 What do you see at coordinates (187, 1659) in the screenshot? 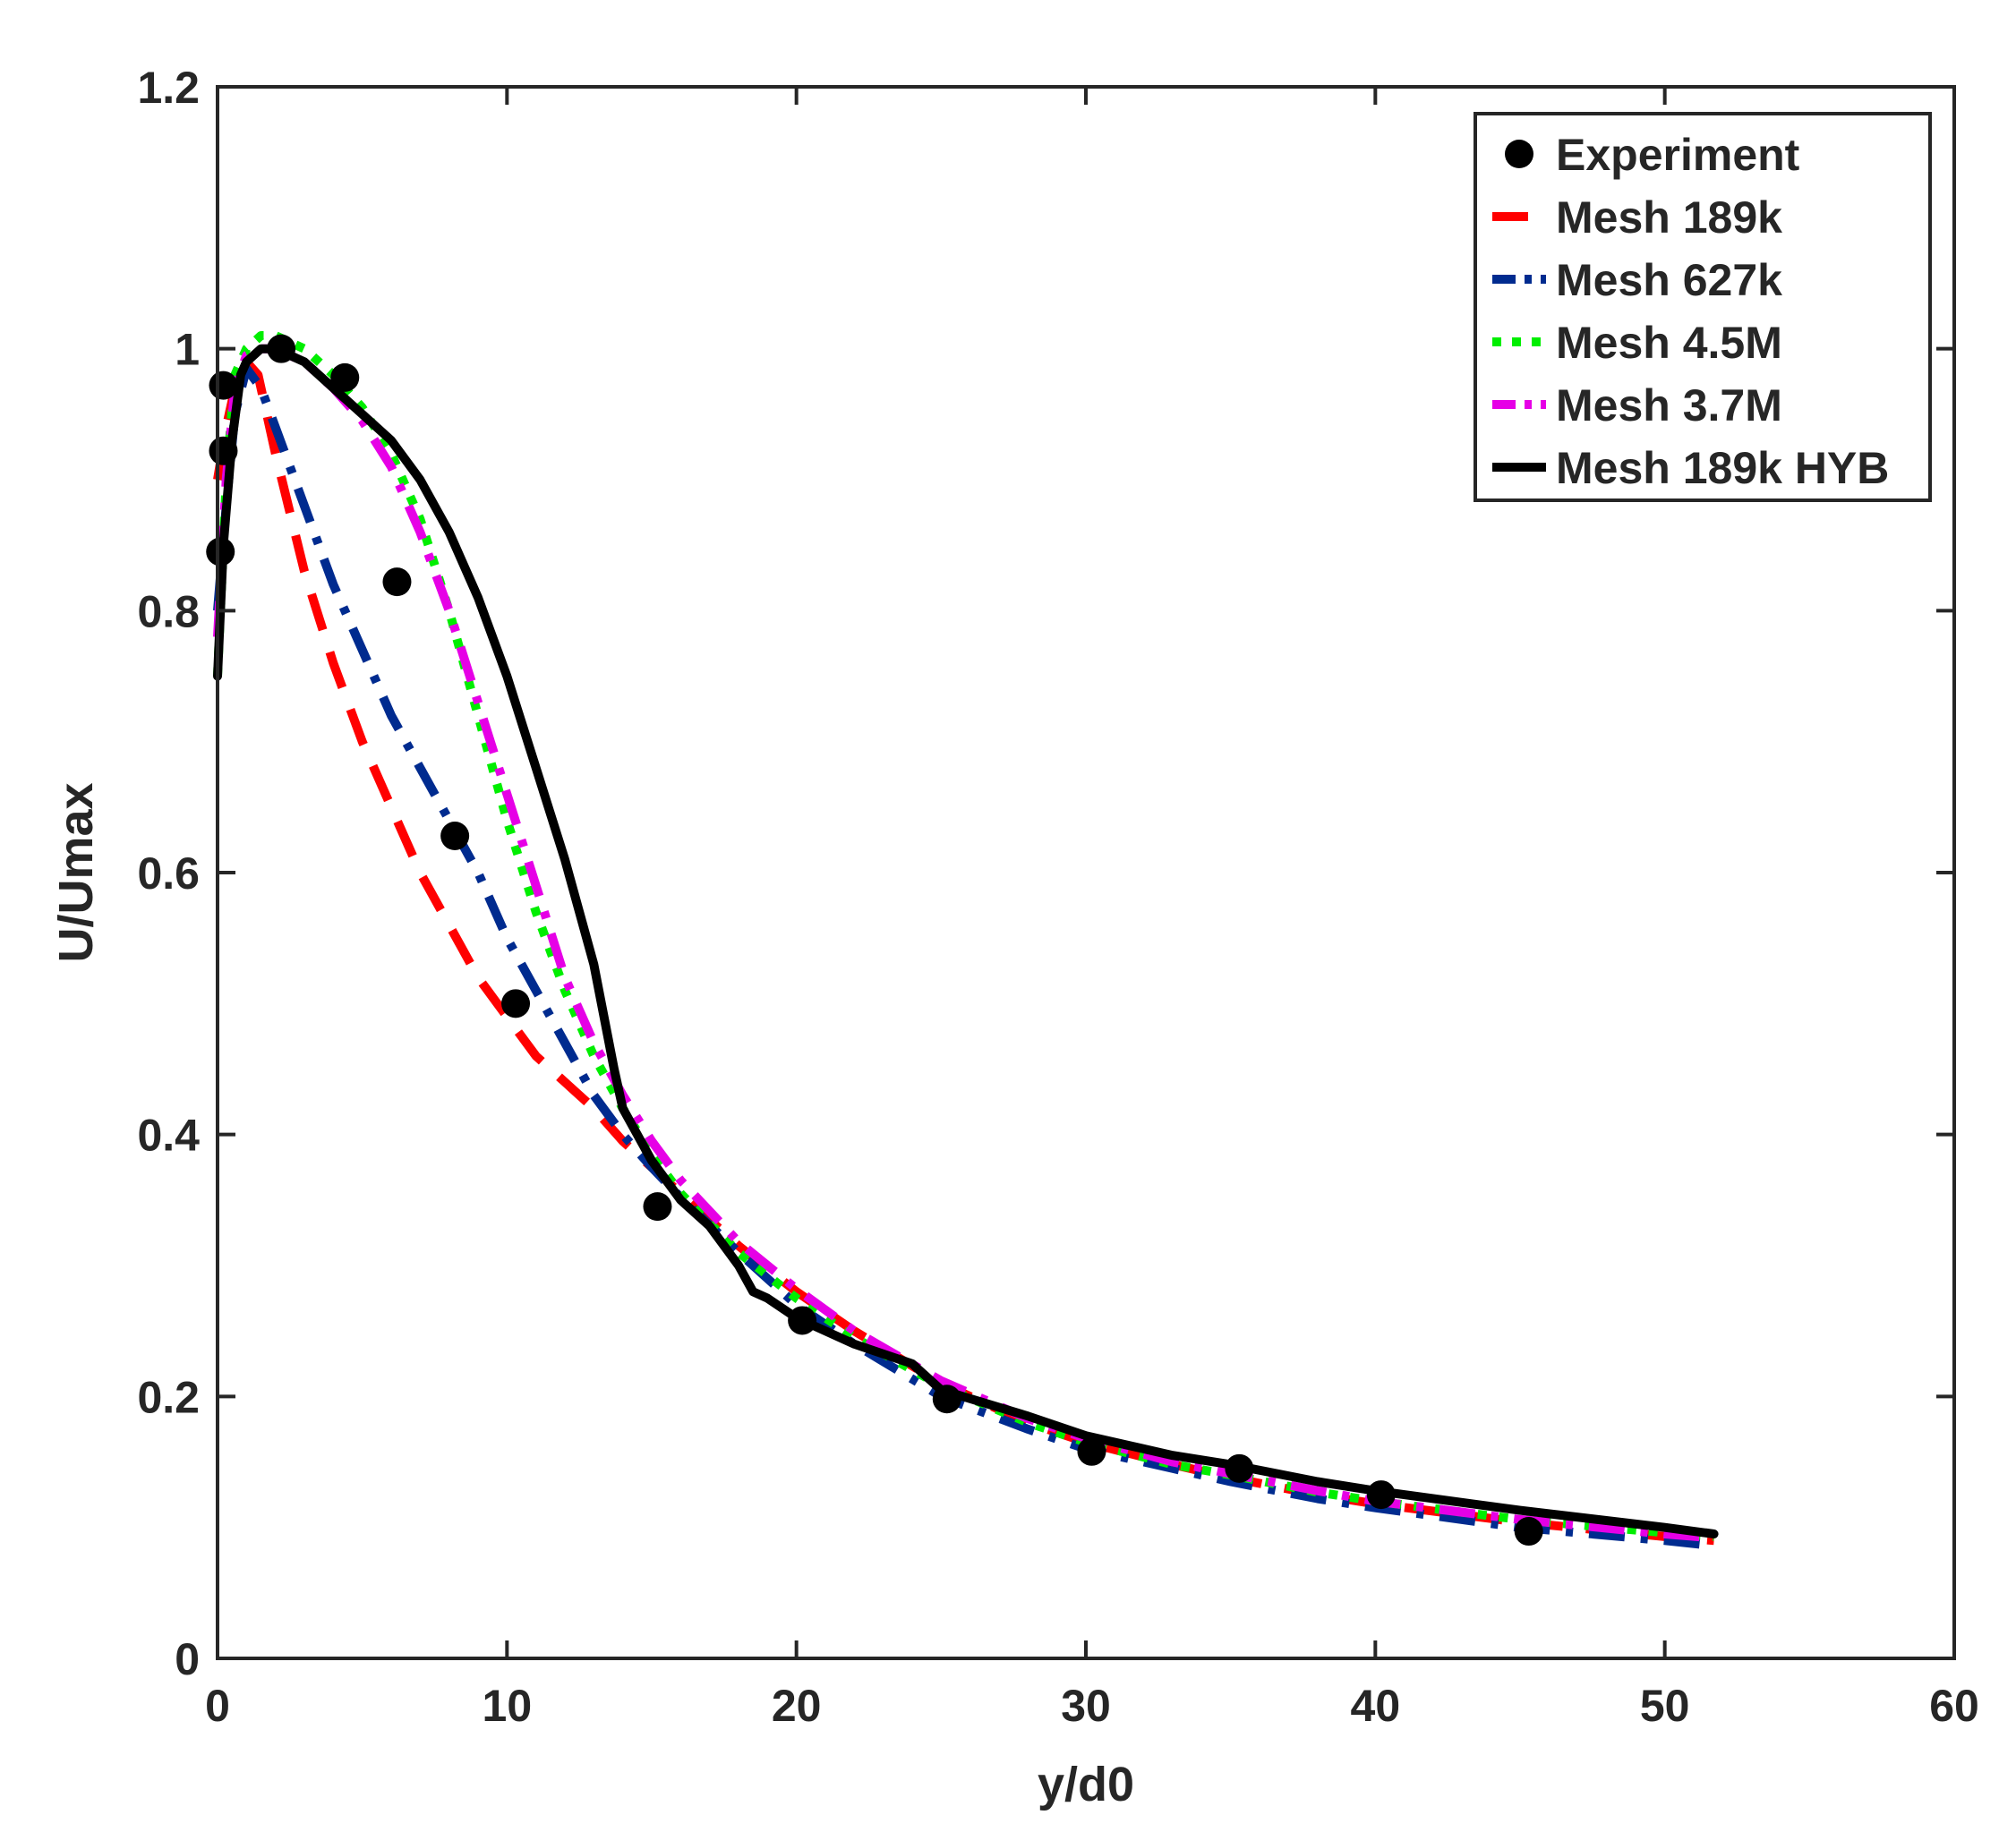
I see `y-tick-label: 0` at bounding box center [187, 1659].